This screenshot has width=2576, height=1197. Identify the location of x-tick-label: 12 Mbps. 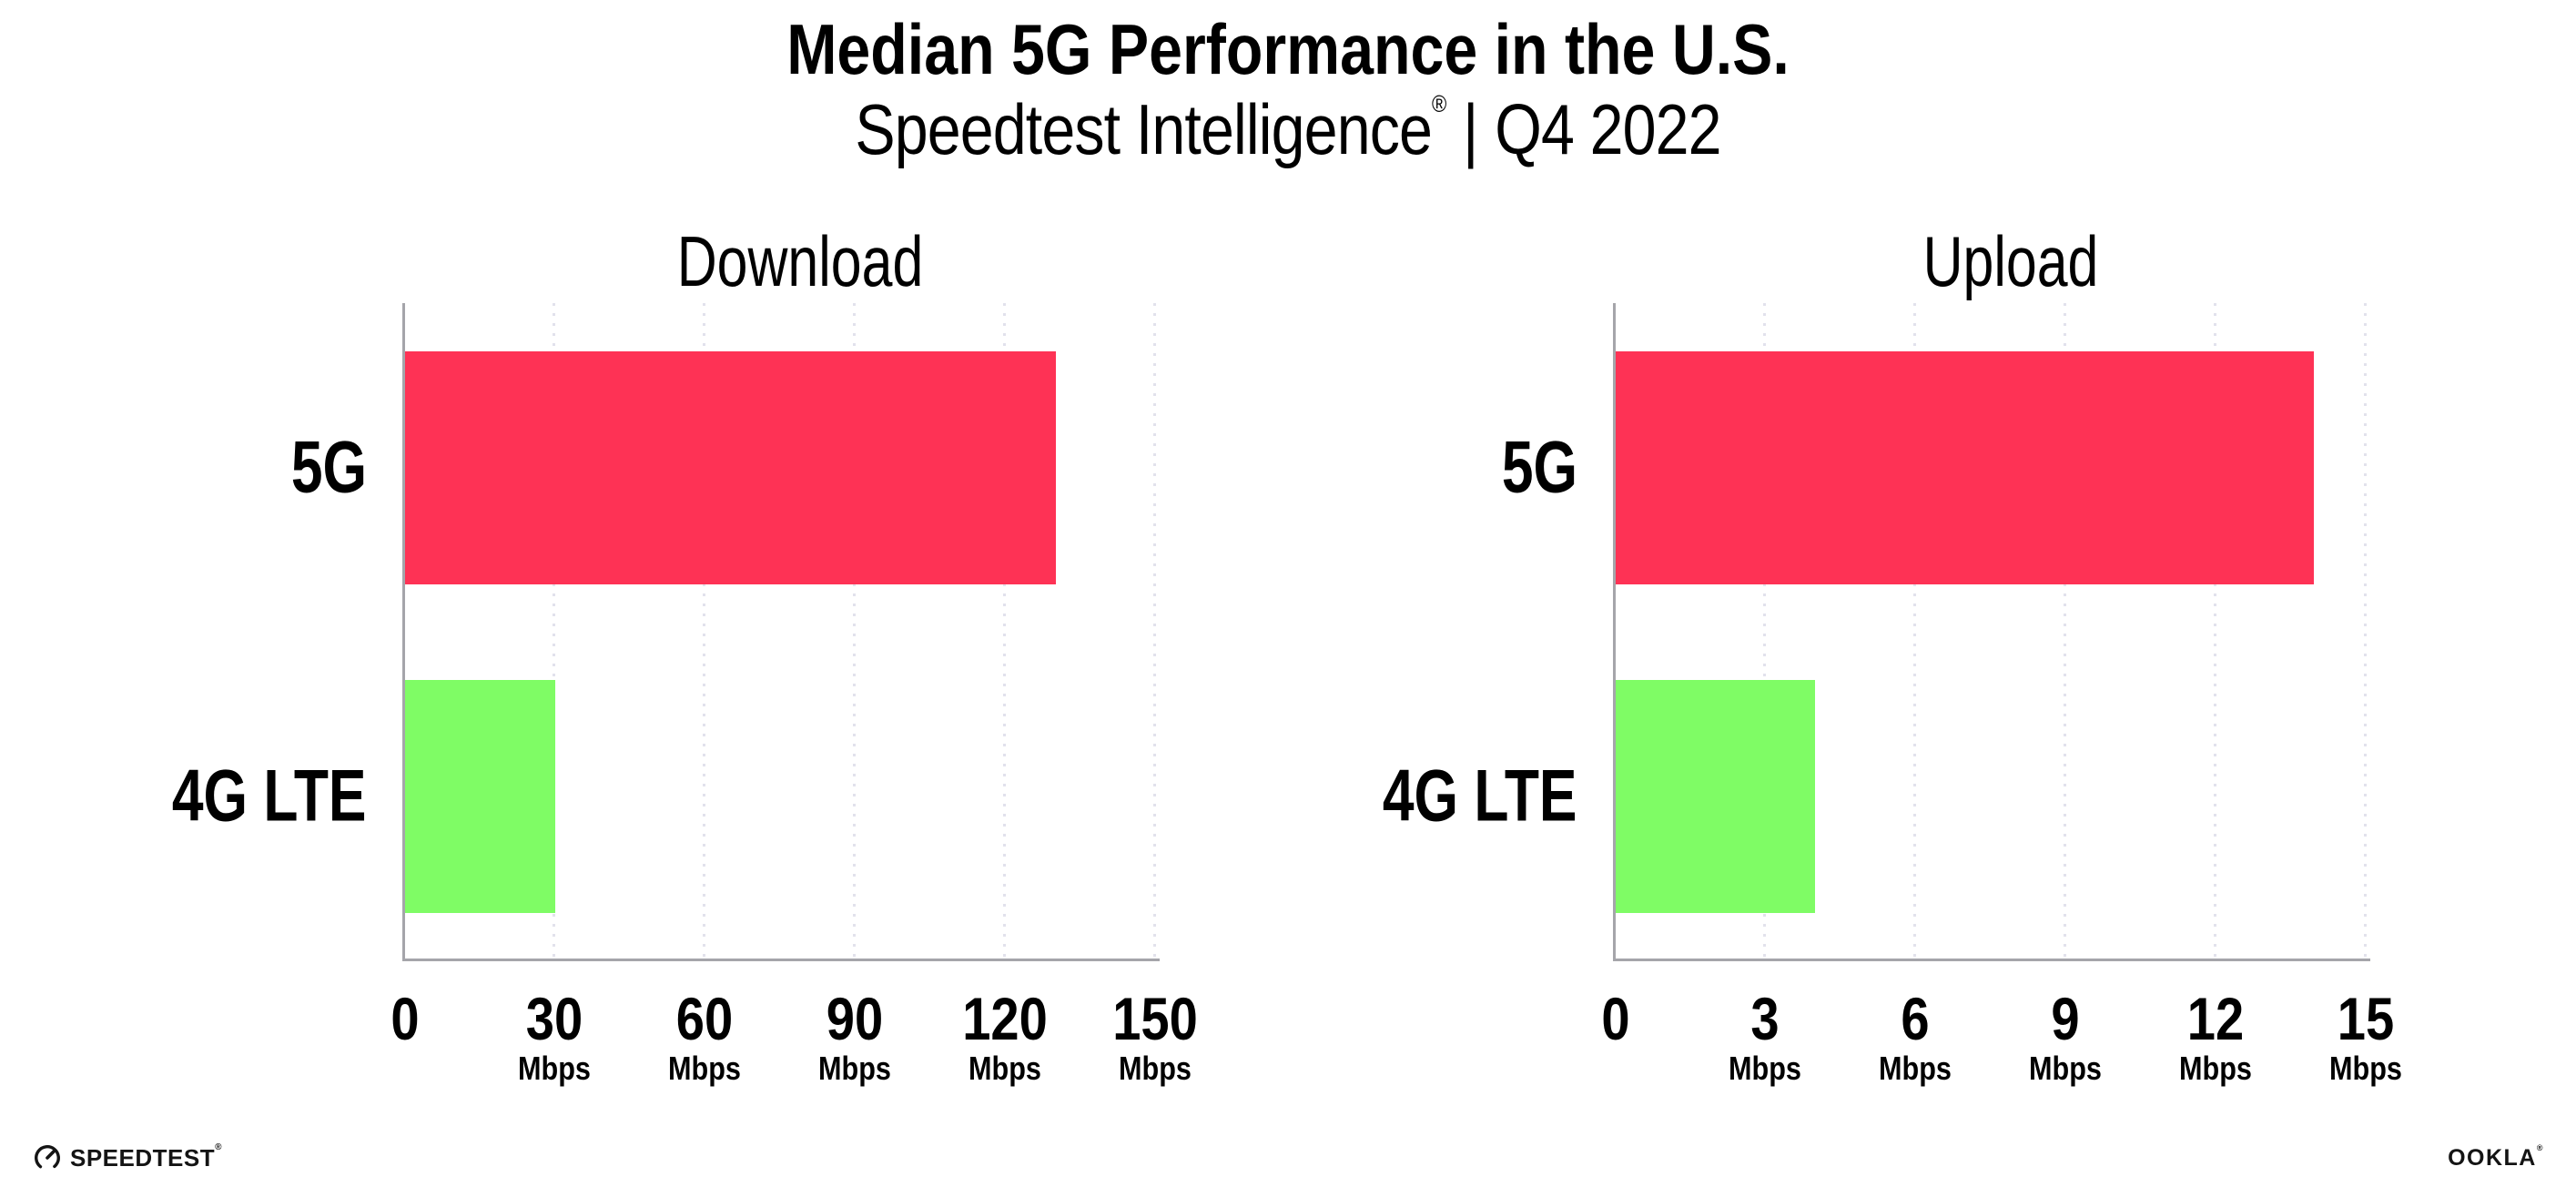
(2215, 1036).